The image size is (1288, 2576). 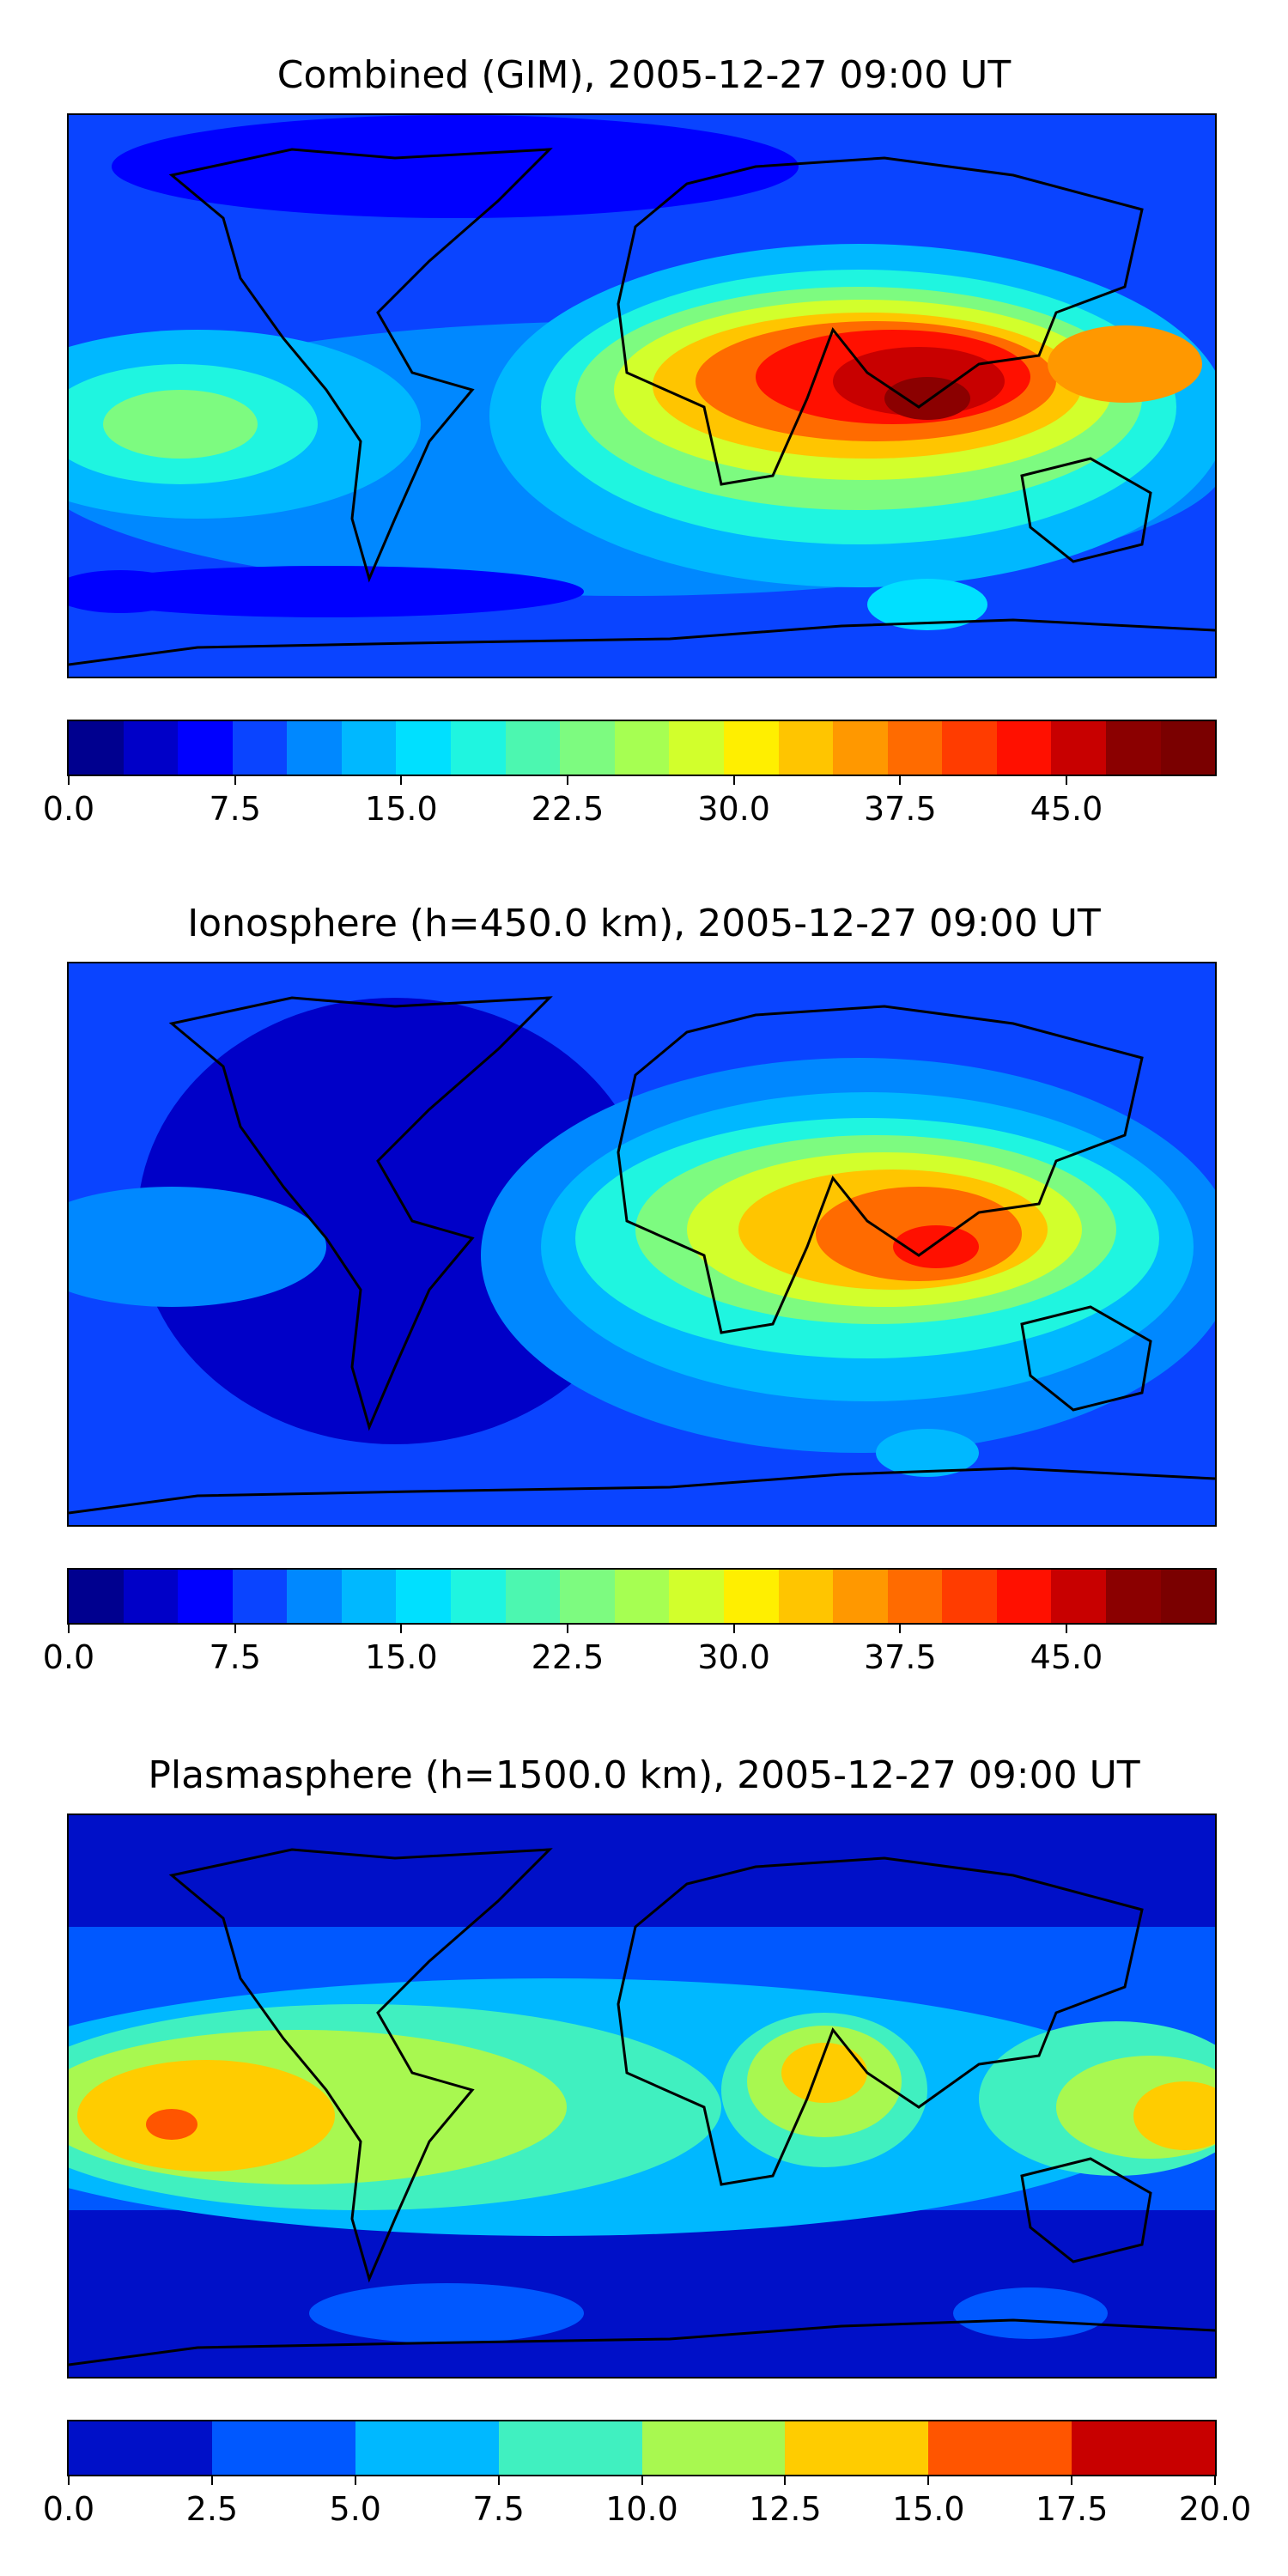 I want to click on panel-title-combined: Combined (GIM), 2005-12-27 09:00 UT, so click(x=644, y=75).